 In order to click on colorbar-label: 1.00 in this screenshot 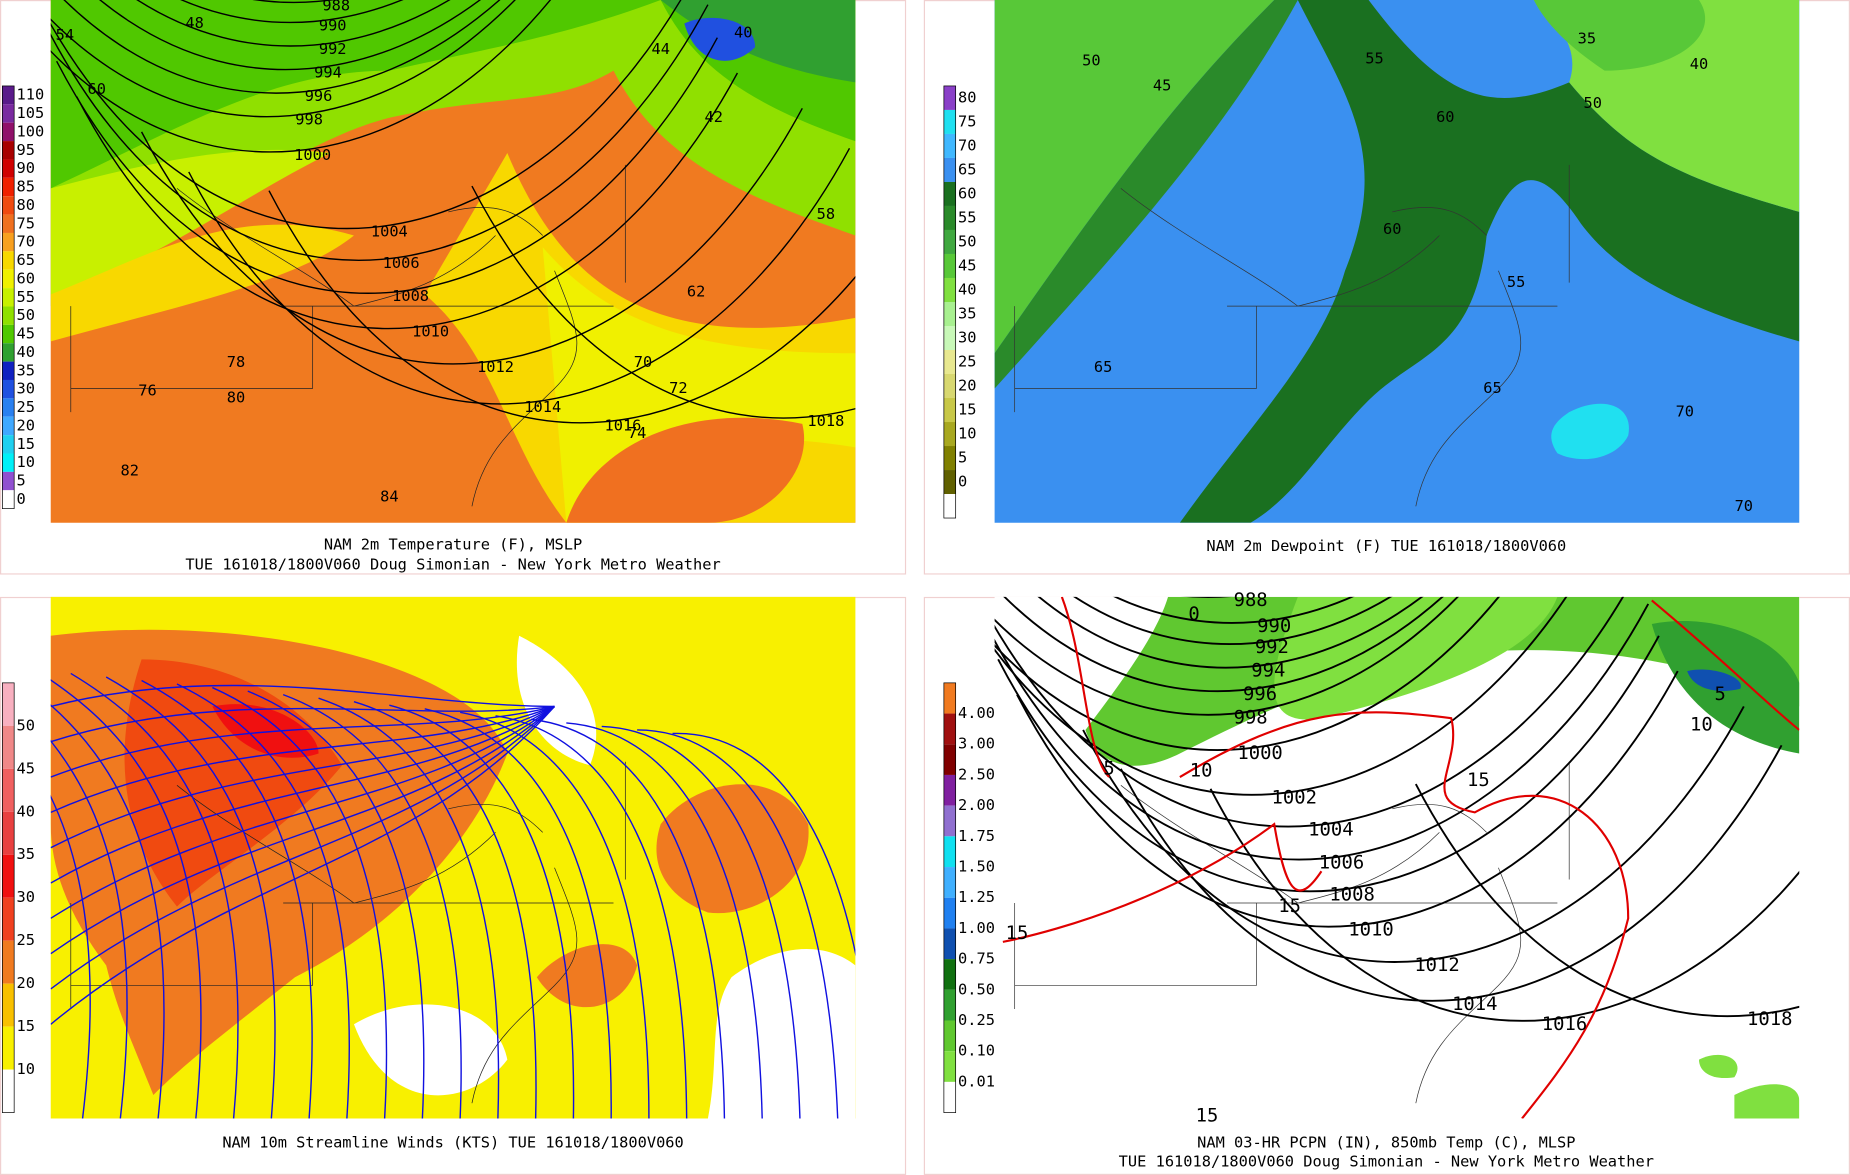, I will do `click(976, 928)`.